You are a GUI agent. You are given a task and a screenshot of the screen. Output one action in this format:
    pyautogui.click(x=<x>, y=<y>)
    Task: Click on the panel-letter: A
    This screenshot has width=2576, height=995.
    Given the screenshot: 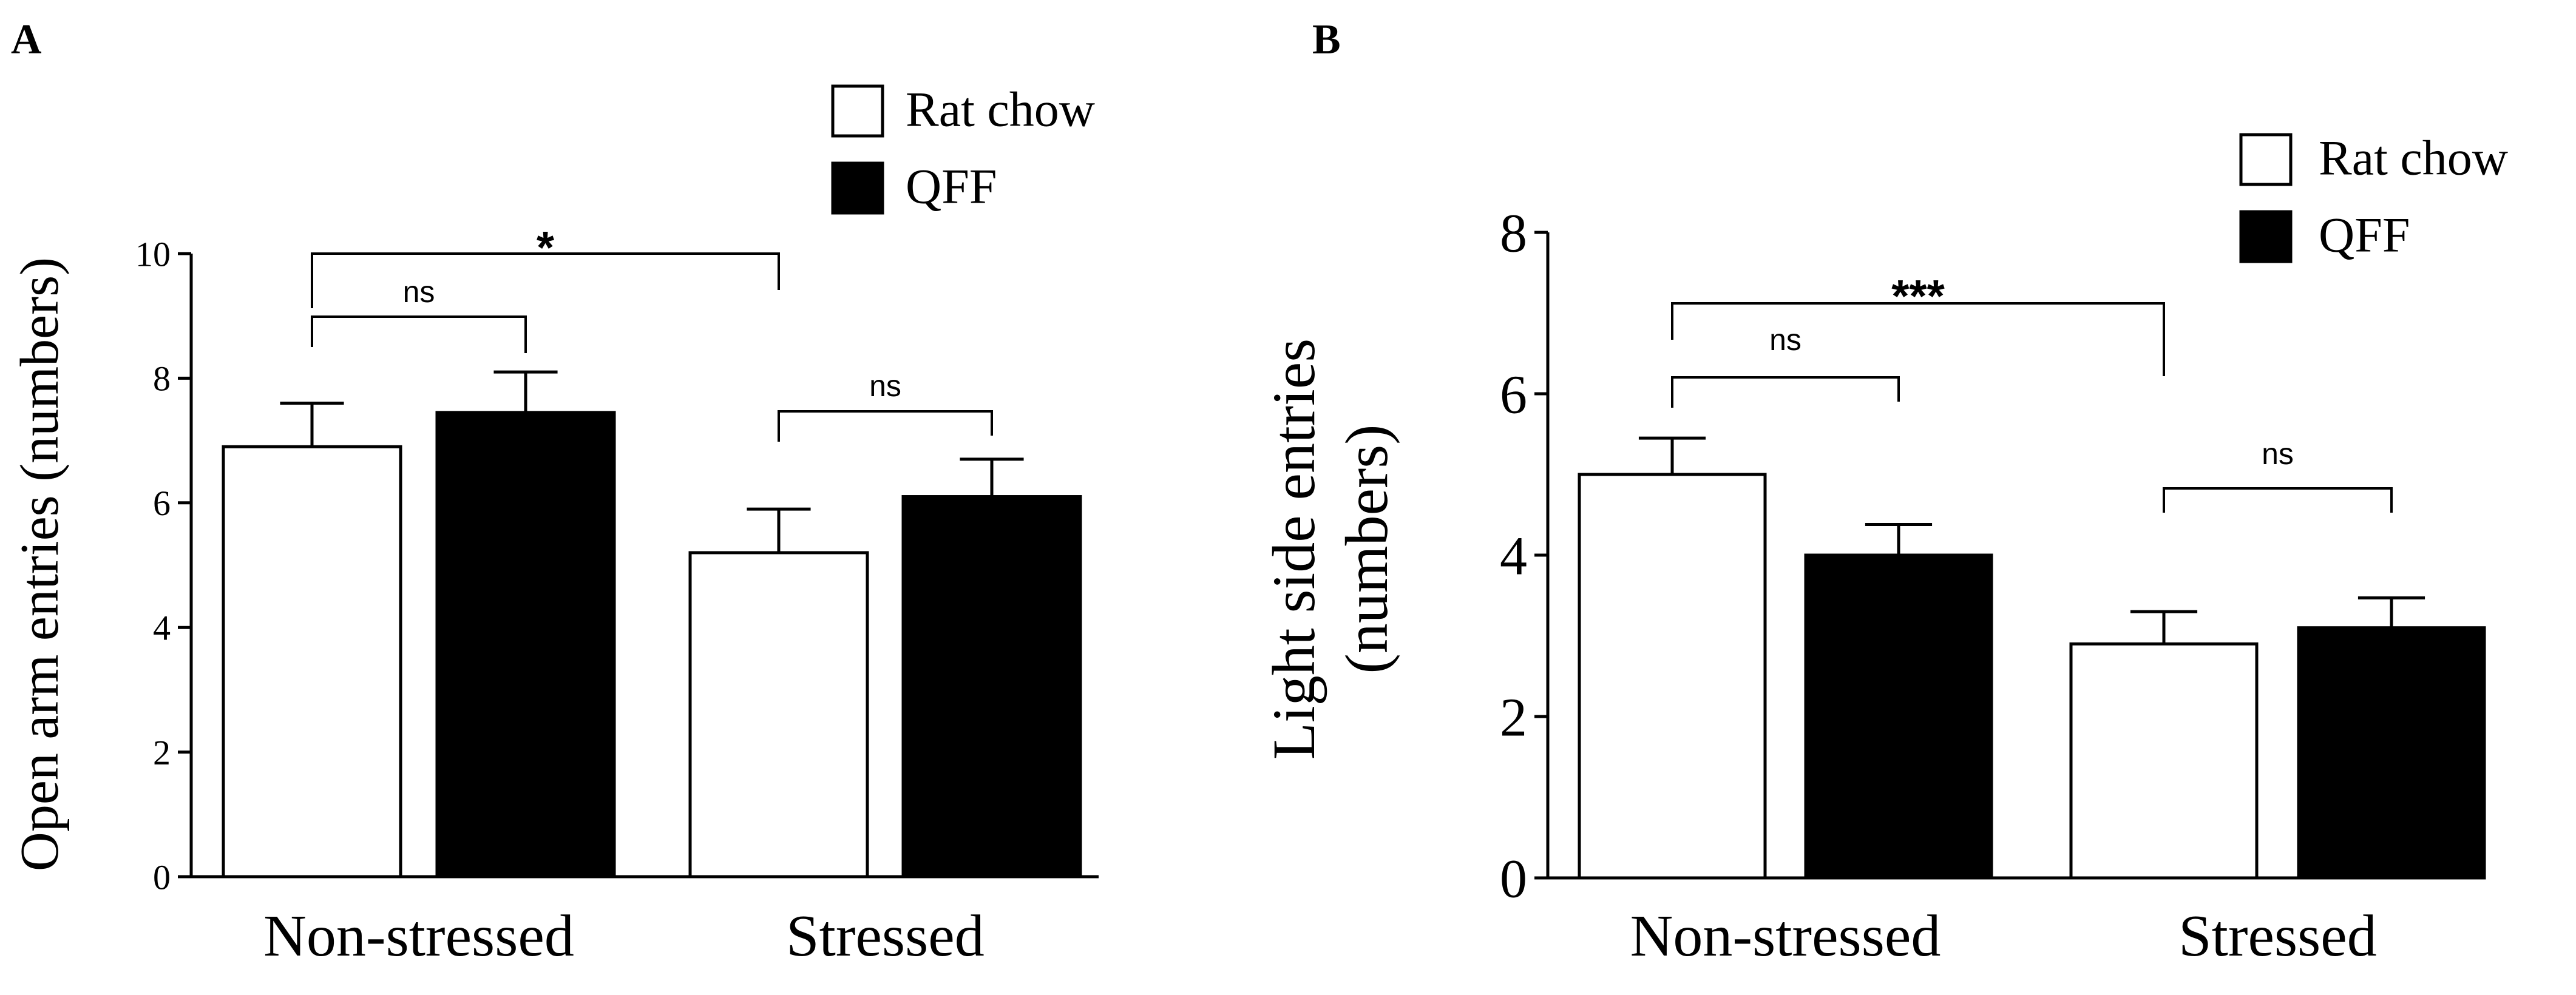 What is the action you would take?
    pyautogui.click(x=26, y=39)
    